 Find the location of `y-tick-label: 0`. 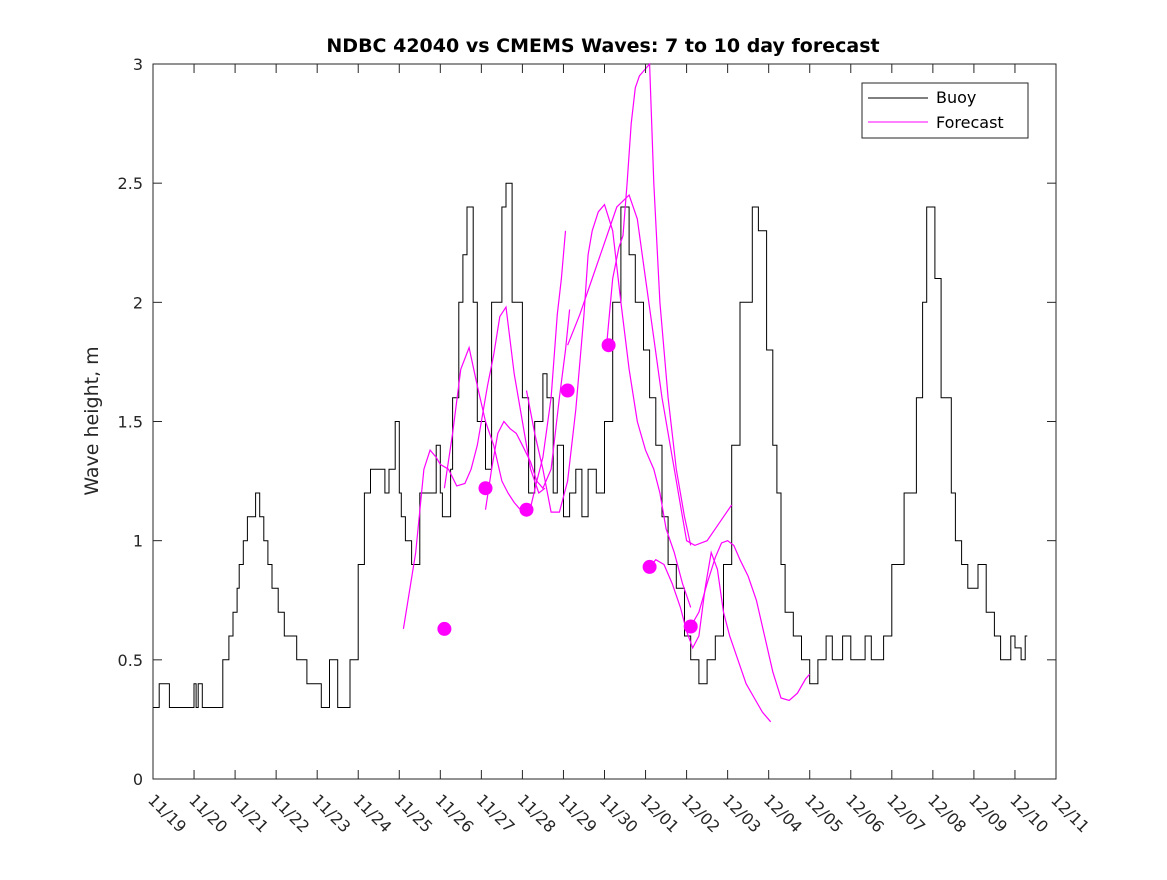

y-tick-label: 0 is located at coordinates (138, 779).